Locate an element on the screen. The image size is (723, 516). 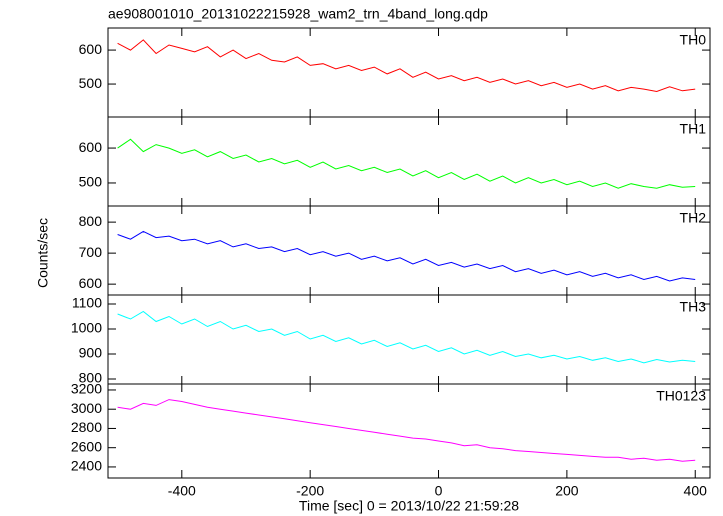
y-tick-label: 700 is located at coordinates (91, 252).